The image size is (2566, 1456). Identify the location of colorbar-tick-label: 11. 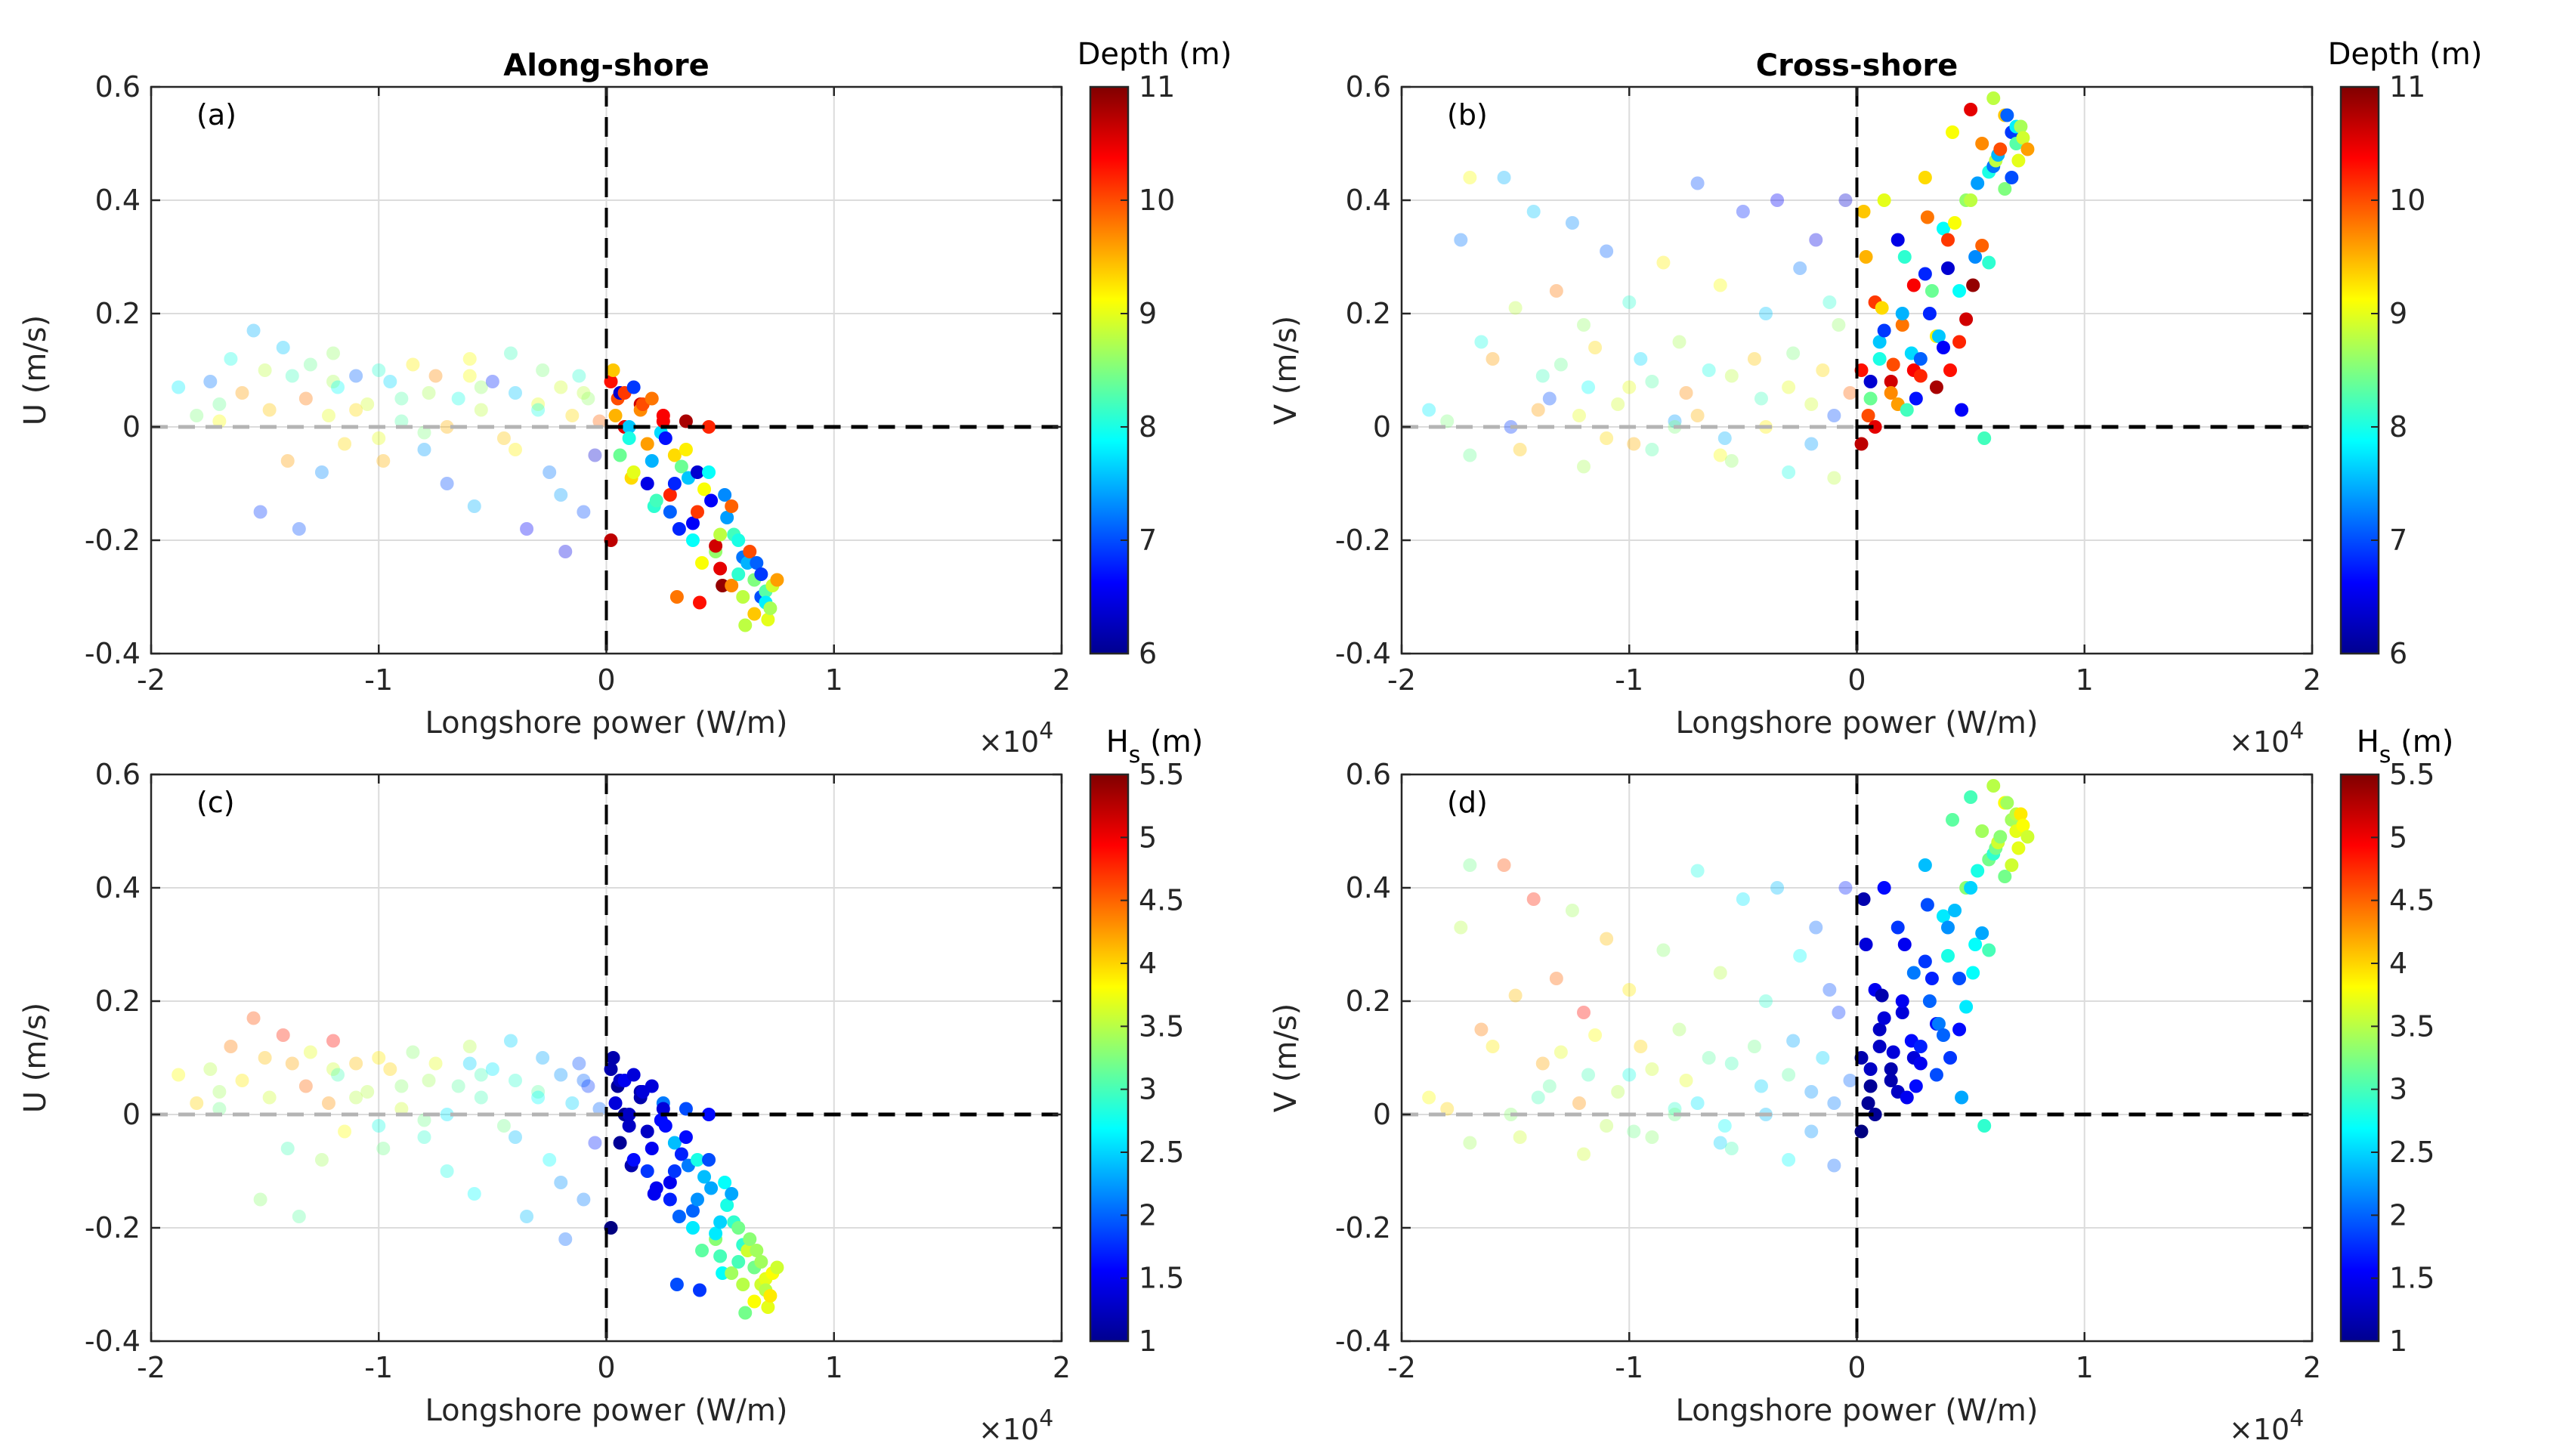
(1157, 87).